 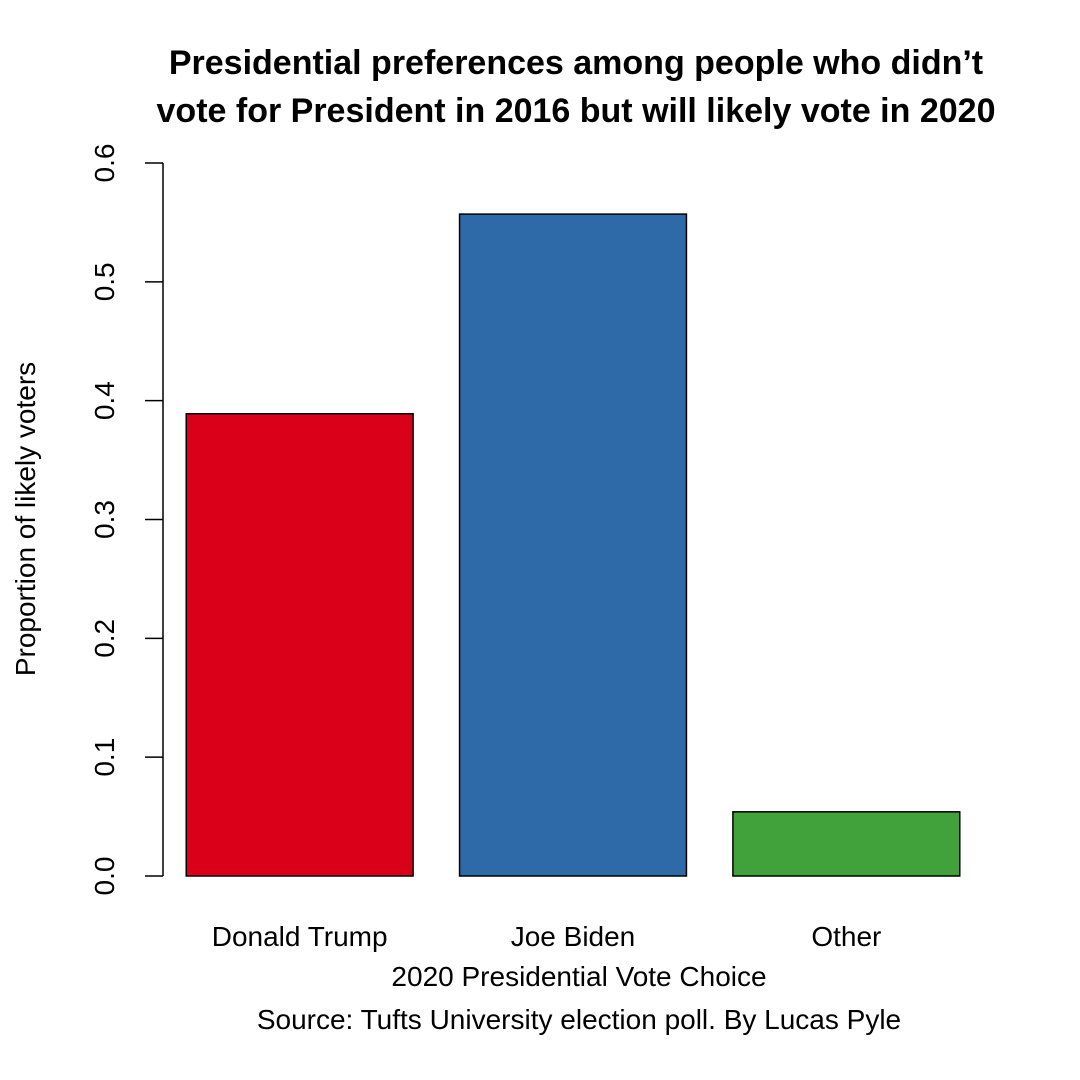 What do you see at coordinates (104, 638) in the screenshot?
I see `y-tick-label: 0.2` at bounding box center [104, 638].